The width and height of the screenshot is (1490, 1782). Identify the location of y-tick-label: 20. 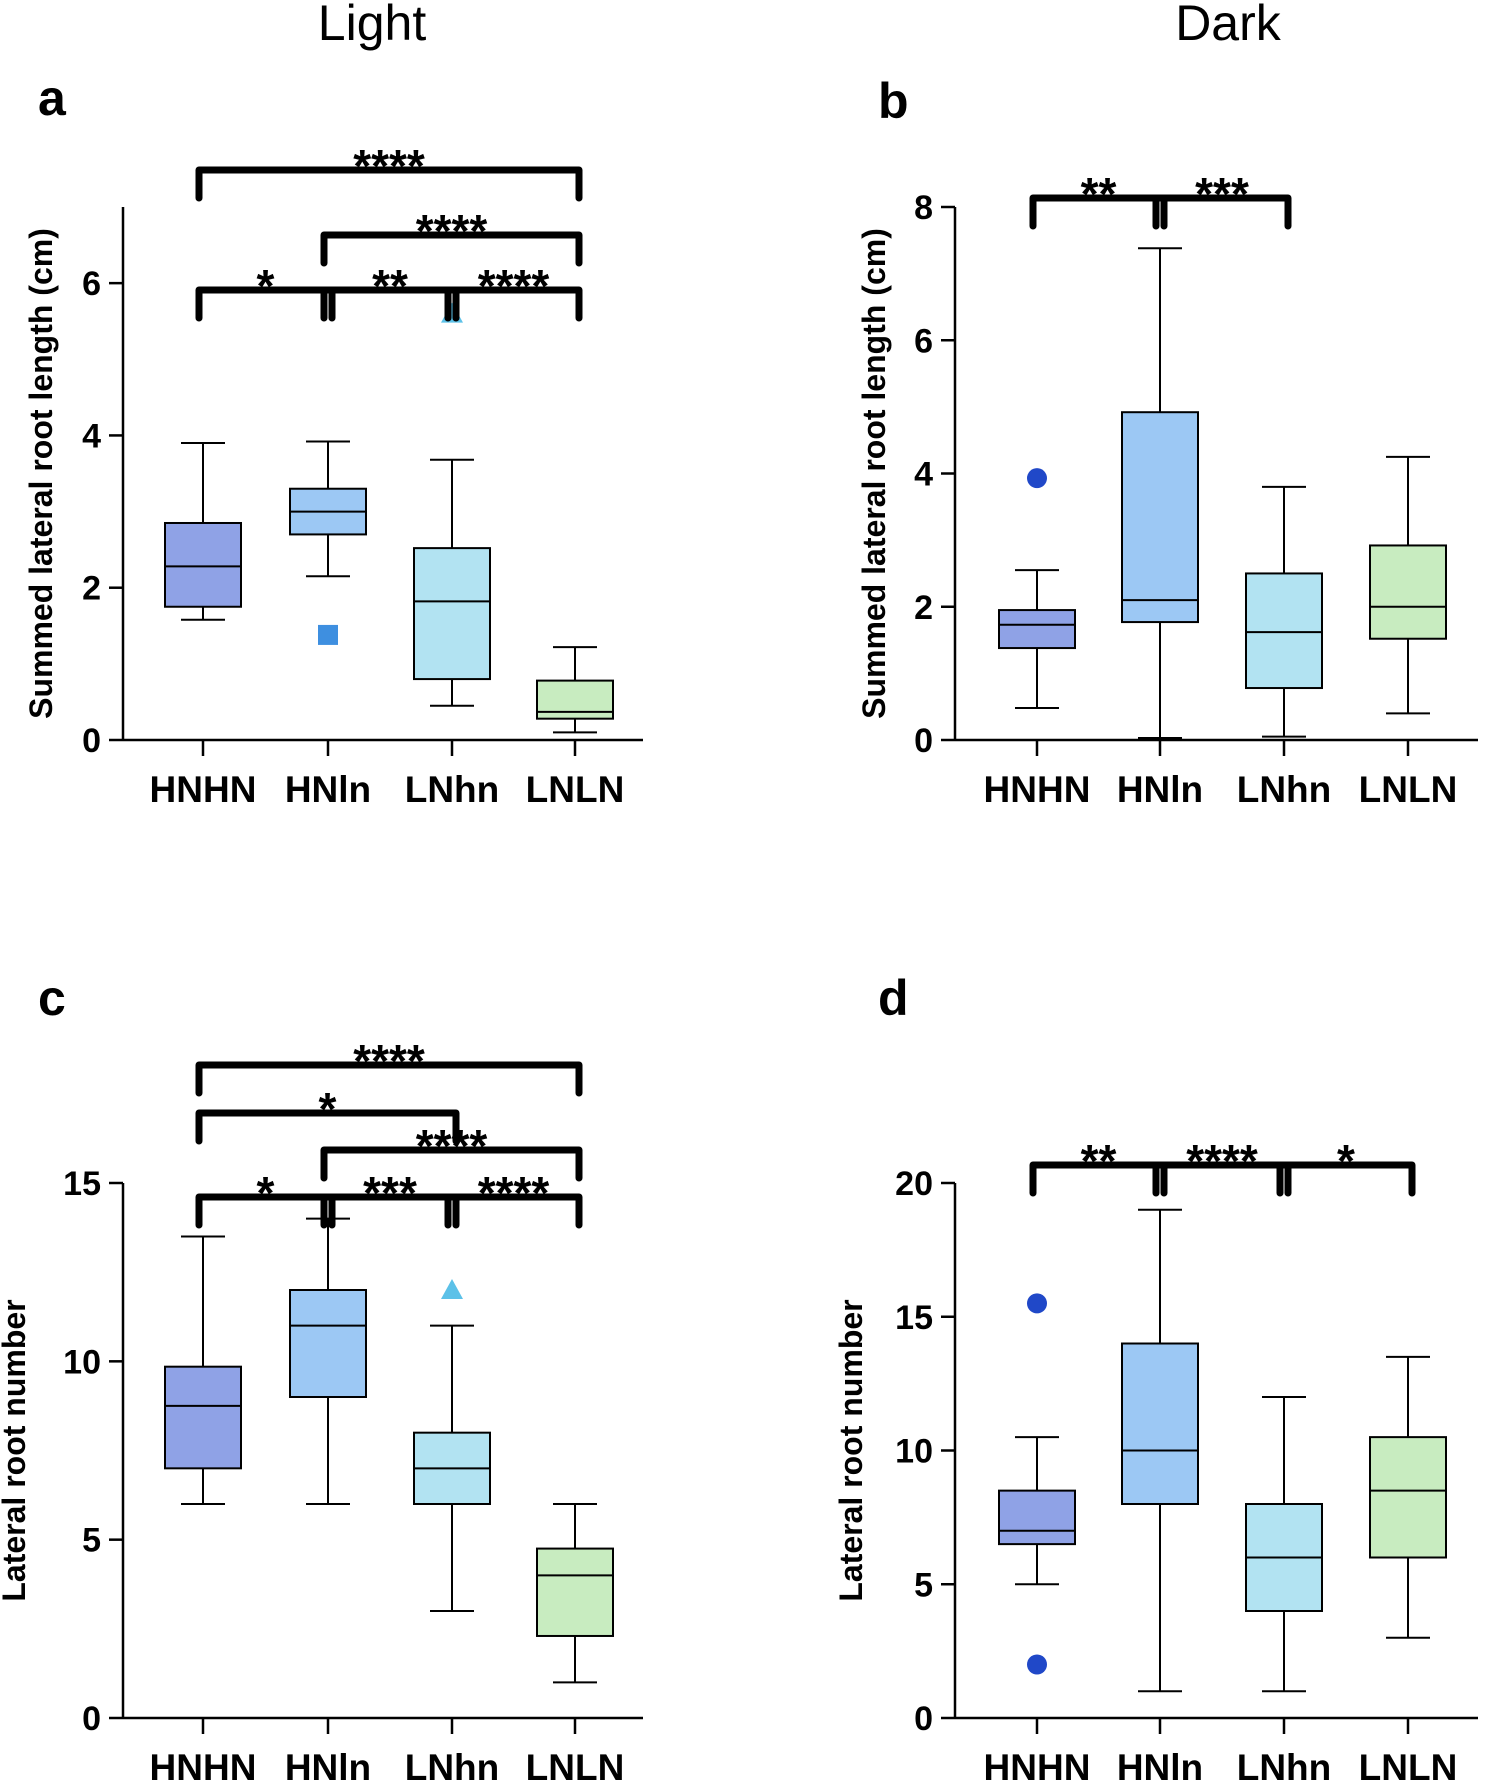
(914, 1184).